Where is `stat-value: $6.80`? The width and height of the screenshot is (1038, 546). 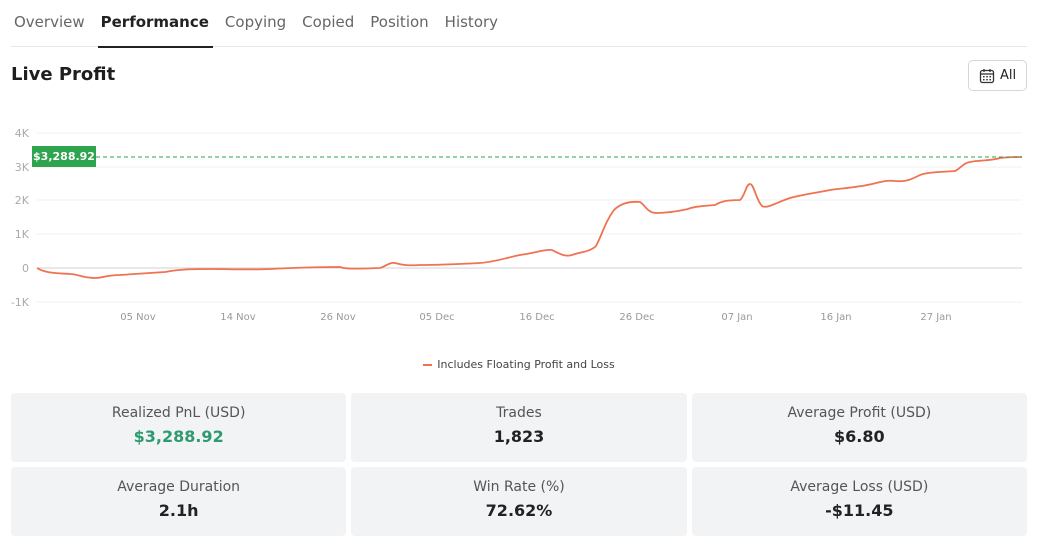
stat-value: $6.80 is located at coordinates (859, 436).